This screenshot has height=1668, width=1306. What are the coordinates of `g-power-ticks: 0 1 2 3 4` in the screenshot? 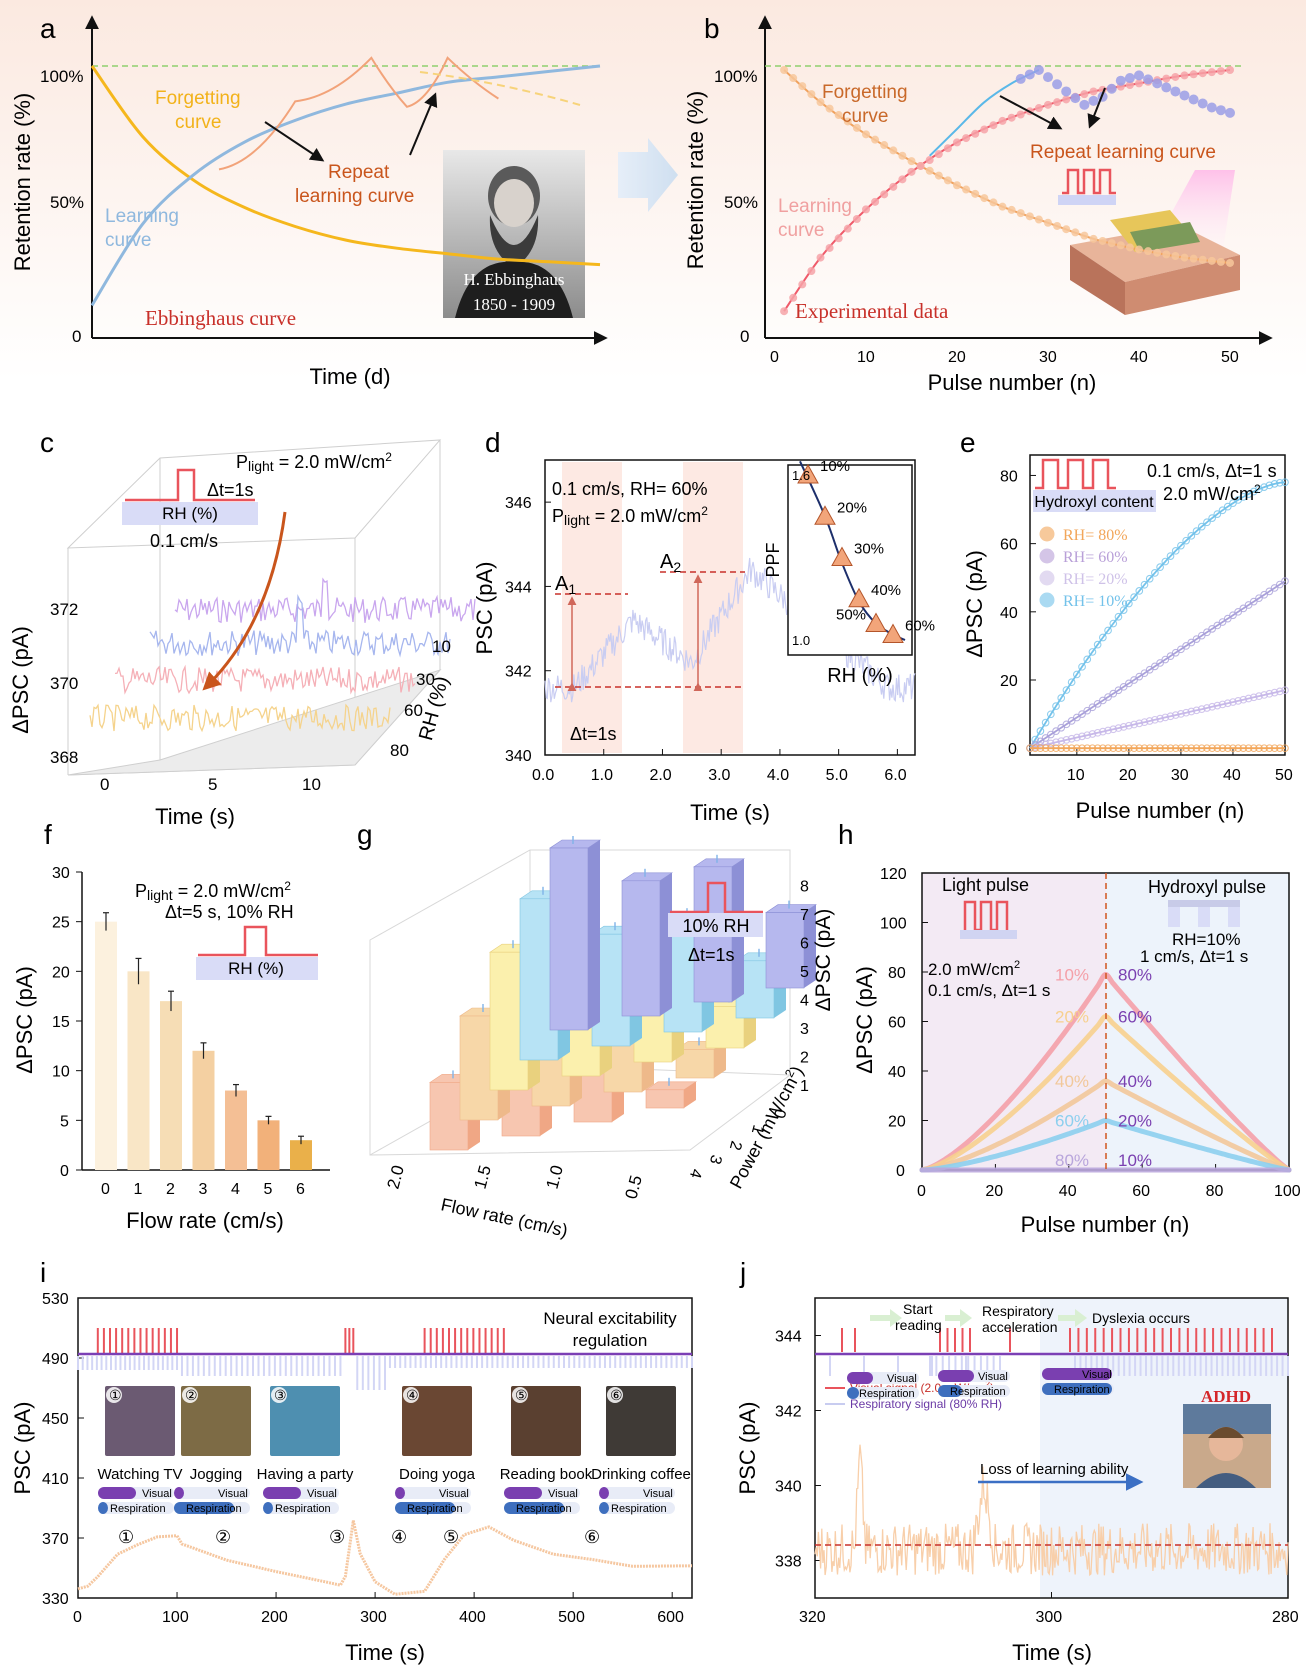 It's located at (737, 1143).